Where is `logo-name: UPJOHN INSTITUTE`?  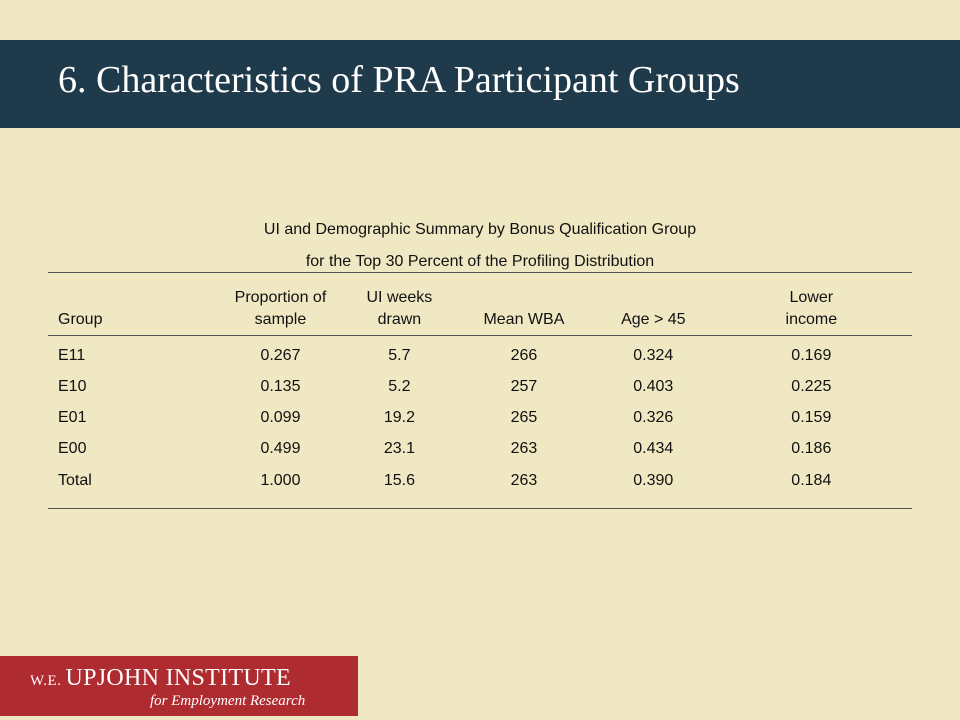
logo-name: UPJOHN INSTITUTE is located at coordinates (178, 678).